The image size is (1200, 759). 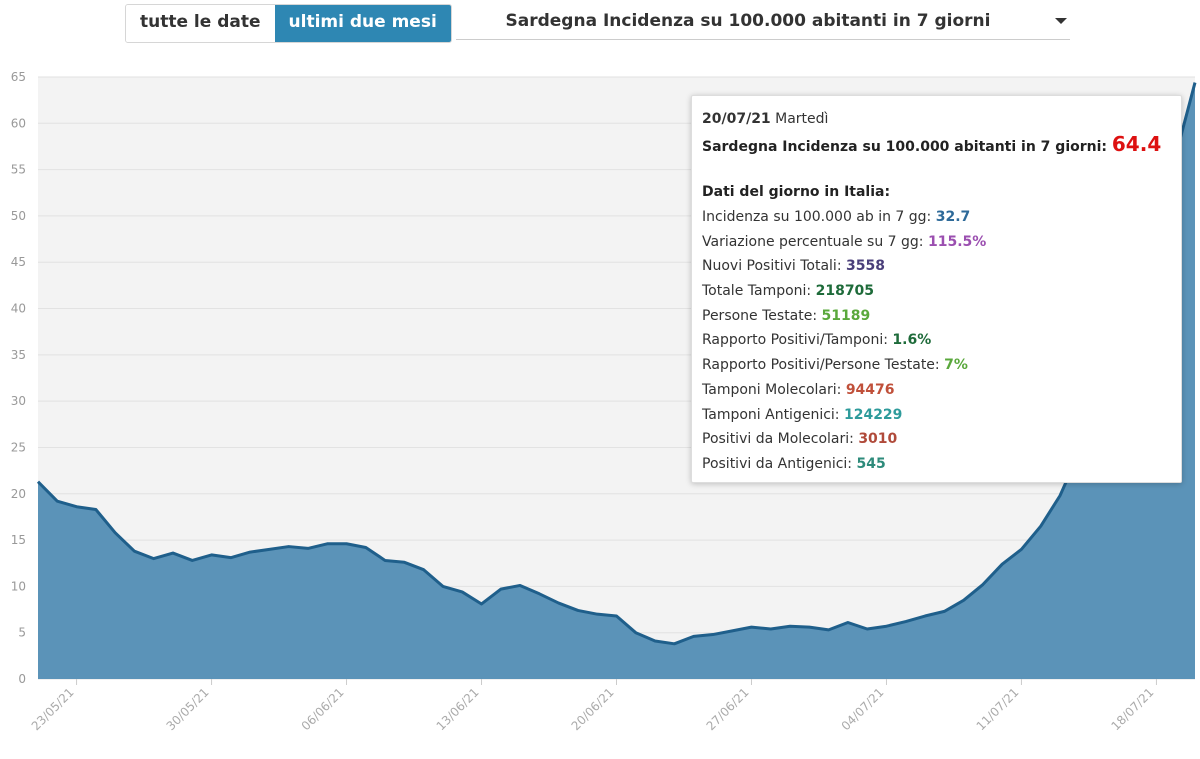 I want to click on tooltip-metric-value: 64.4, so click(x=1136, y=144).